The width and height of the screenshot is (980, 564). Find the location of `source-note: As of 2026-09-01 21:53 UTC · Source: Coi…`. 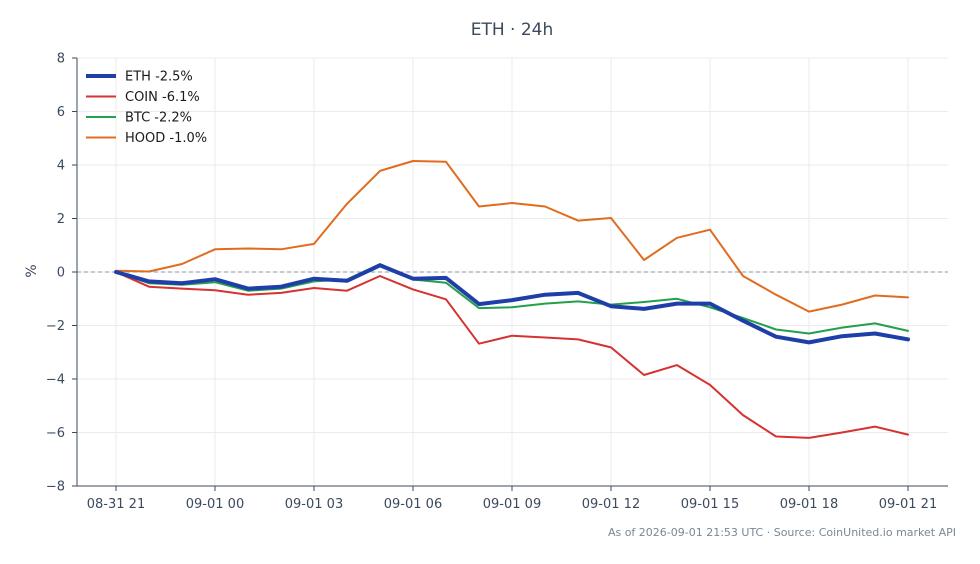

source-note: As of 2026-09-01 21:53 UTC · Source: Coi… is located at coordinates (781, 532).